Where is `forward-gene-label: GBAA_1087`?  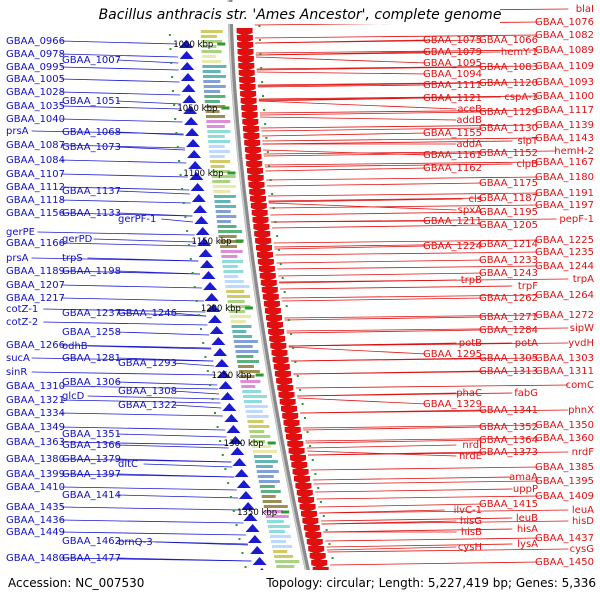 forward-gene-label: GBAA_1087 is located at coordinates (35, 145).